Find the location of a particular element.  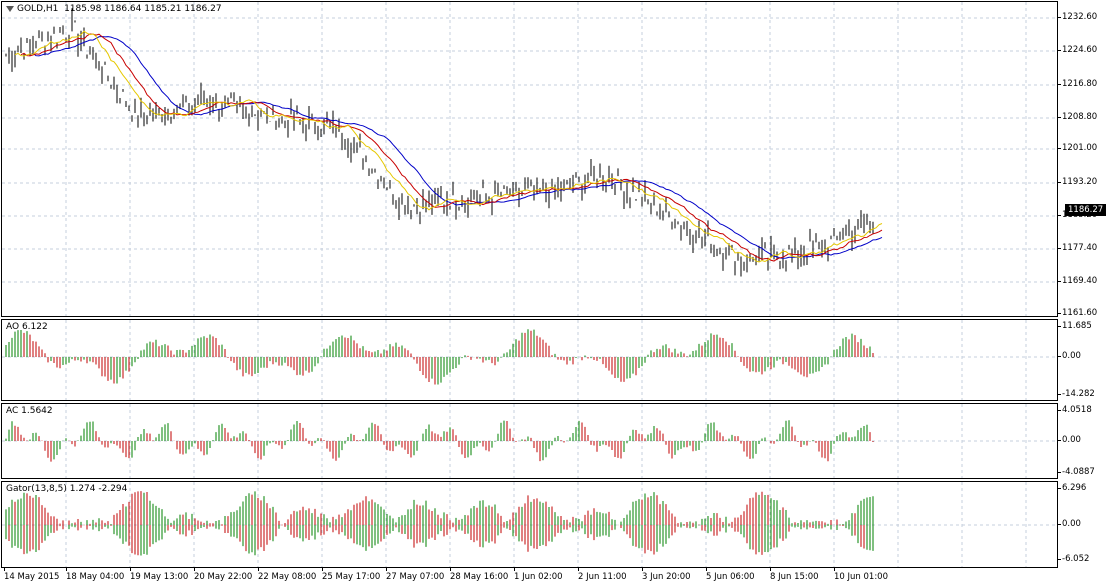

time-label: 22 May 08:00 is located at coordinates (287, 575).